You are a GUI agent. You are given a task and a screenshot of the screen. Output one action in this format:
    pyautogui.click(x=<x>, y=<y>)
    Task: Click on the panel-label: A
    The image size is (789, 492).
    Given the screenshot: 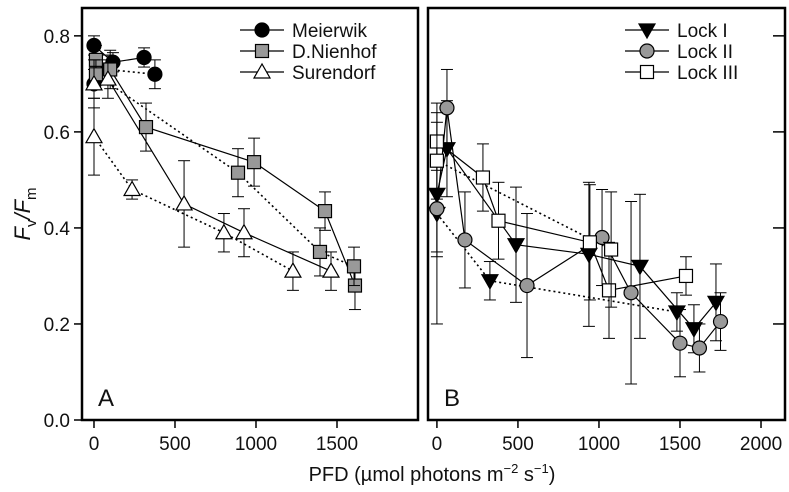 What is the action you would take?
    pyautogui.click(x=106, y=398)
    